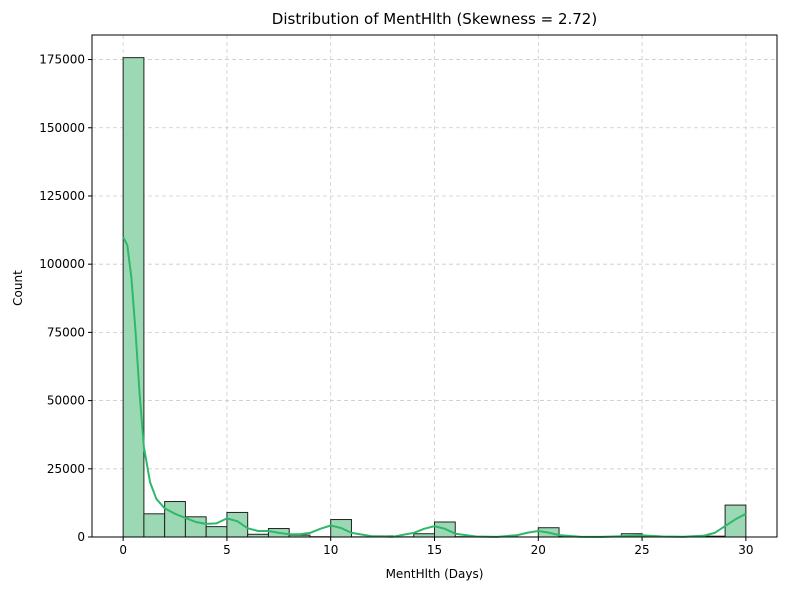  What do you see at coordinates (227, 550) in the screenshot?
I see `x-tick-label: 5` at bounding box center [227, 550].